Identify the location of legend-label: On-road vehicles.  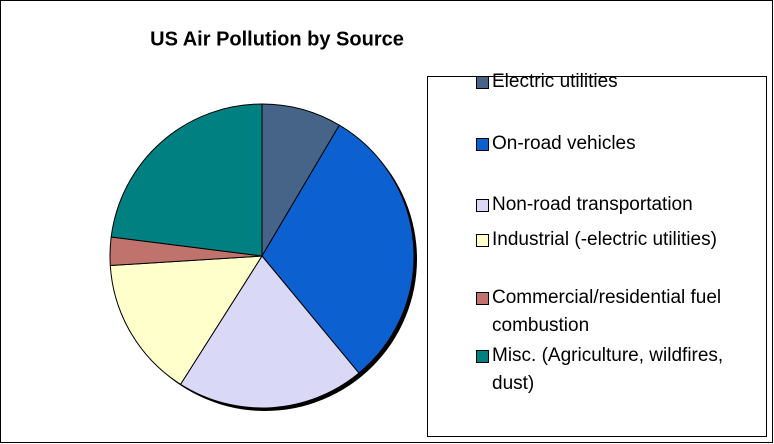
(564, 143).